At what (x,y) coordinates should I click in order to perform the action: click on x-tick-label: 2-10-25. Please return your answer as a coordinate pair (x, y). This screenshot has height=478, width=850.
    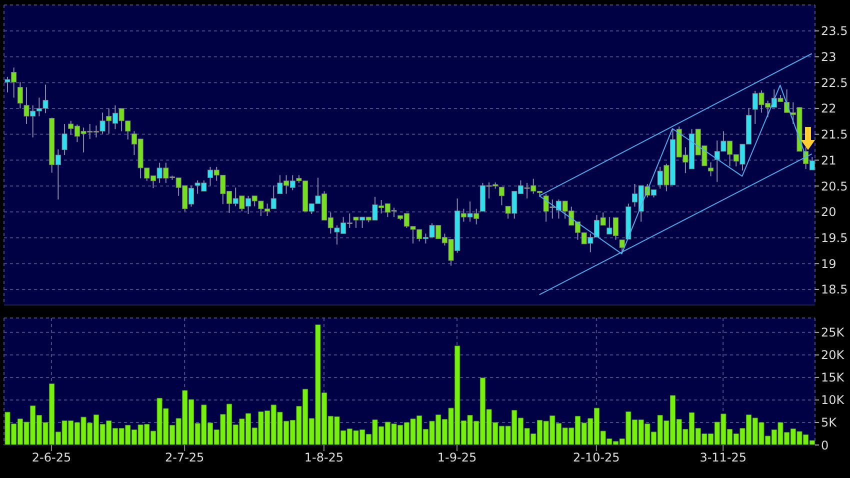
    Looking at the image, I should click on (596, 457).